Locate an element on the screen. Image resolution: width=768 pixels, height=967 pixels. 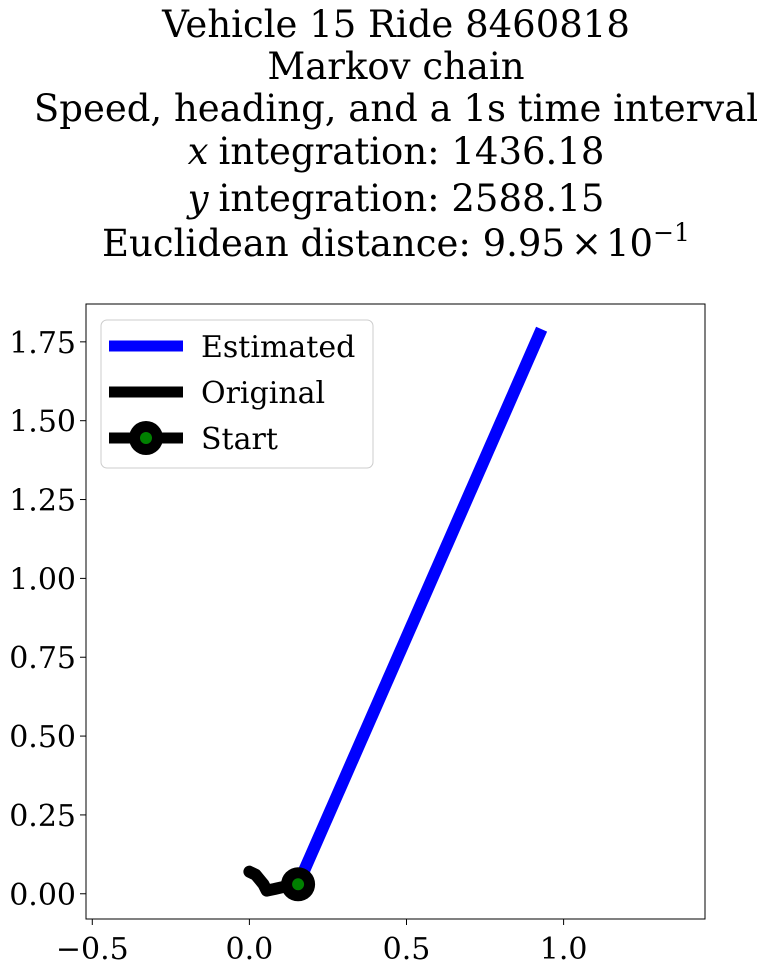
title-line-6: Euclidean distance: 9.95 × 10−1 is located at coordinates (396, 241).